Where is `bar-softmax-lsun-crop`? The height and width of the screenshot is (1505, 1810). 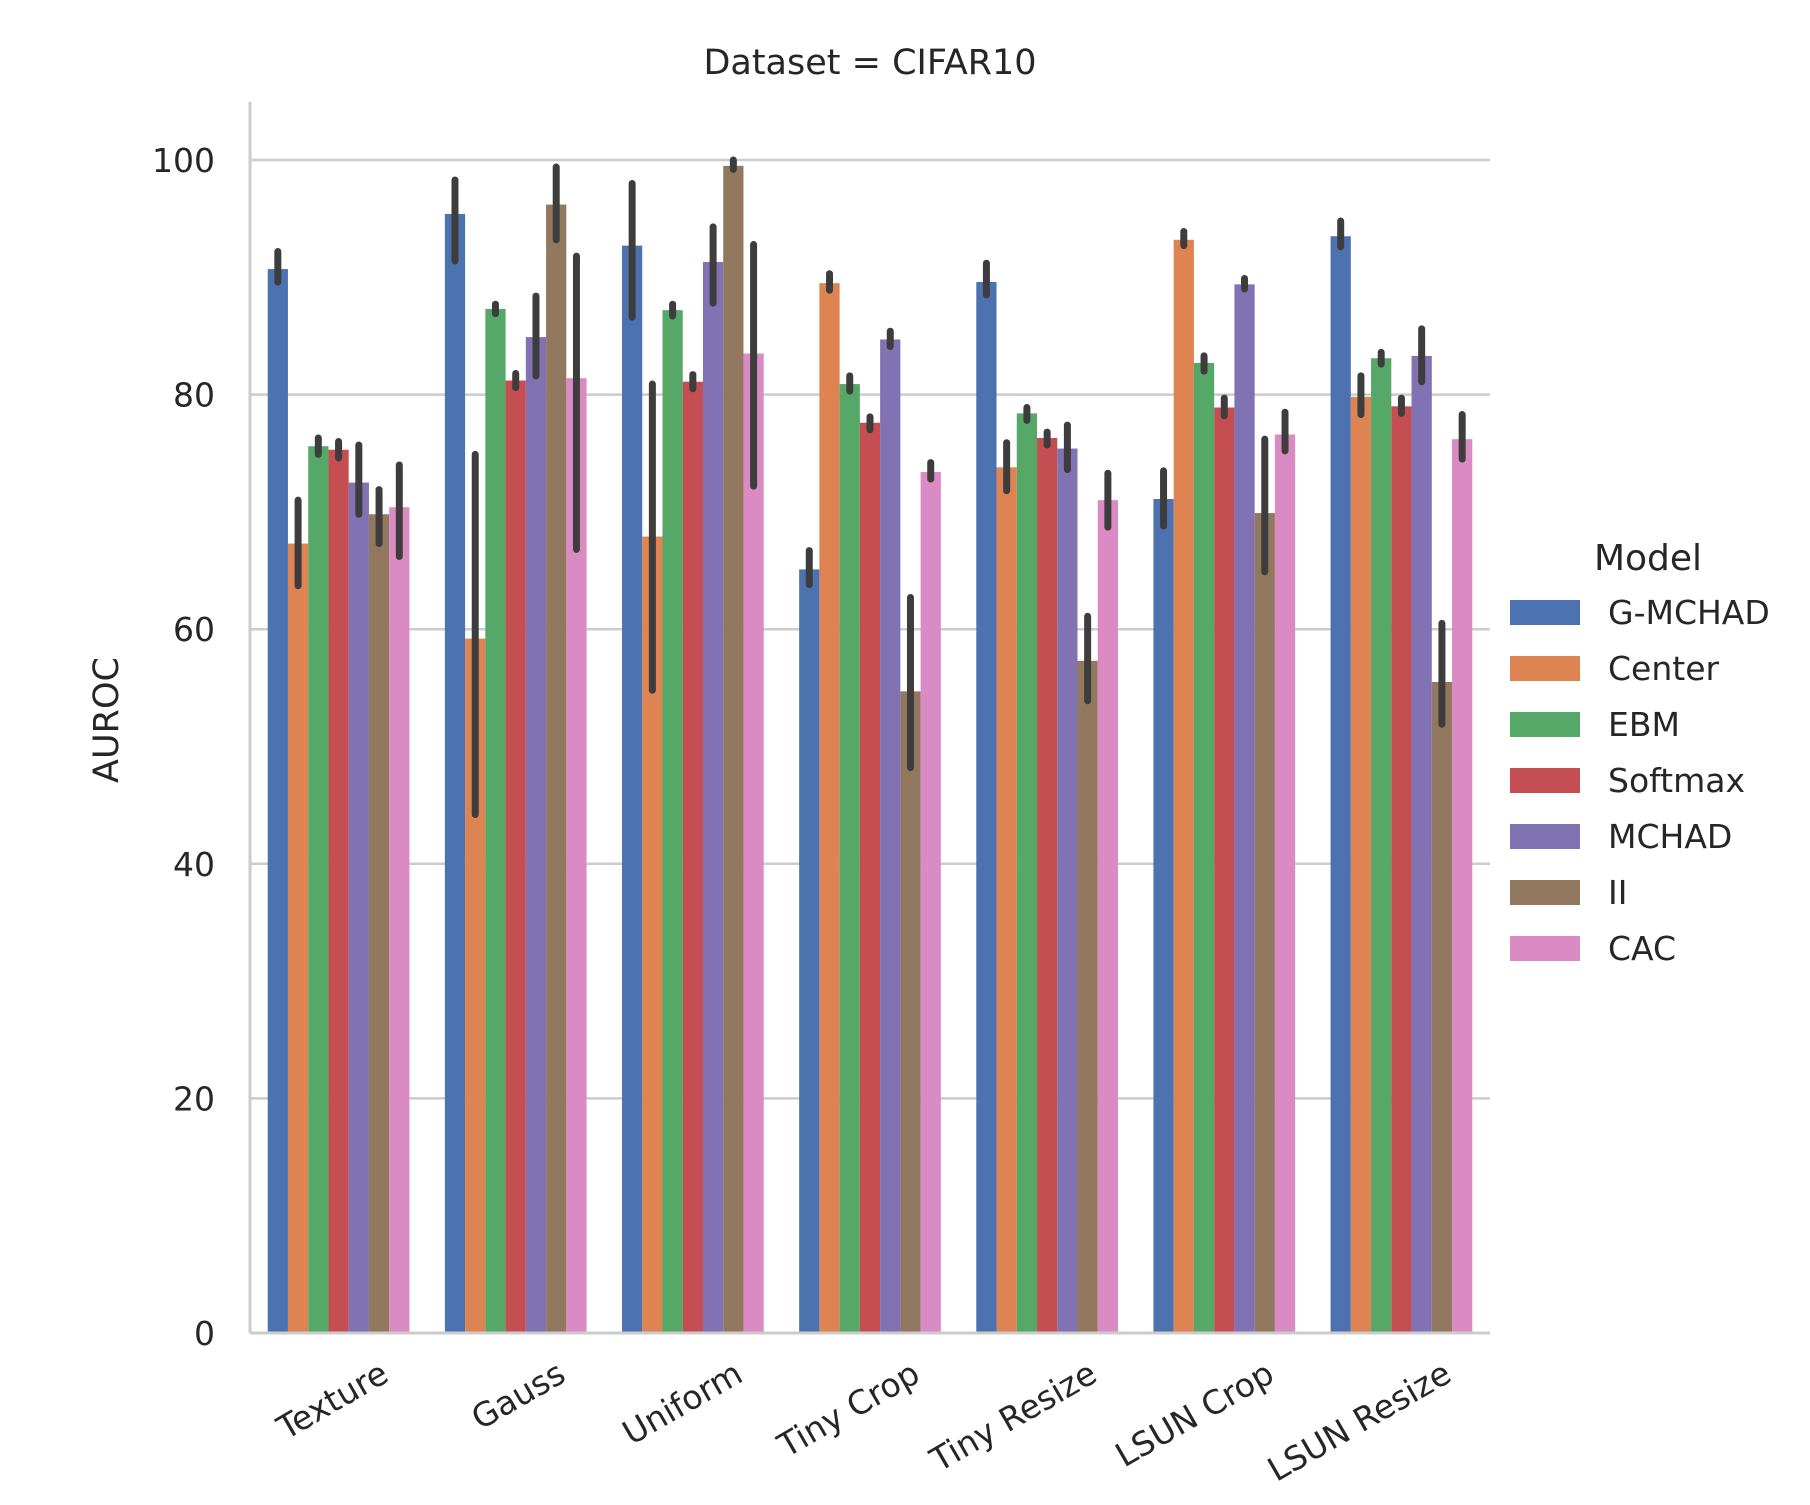
bar-softmax-lsun-crop is located at coordinates (1224, 870).